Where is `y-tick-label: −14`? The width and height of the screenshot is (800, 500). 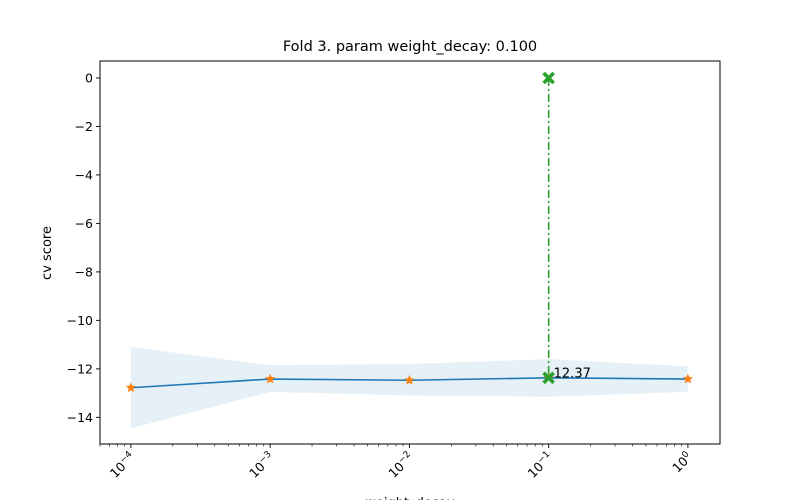
y-tick-label: −14 is located at coordinates (80, 417).